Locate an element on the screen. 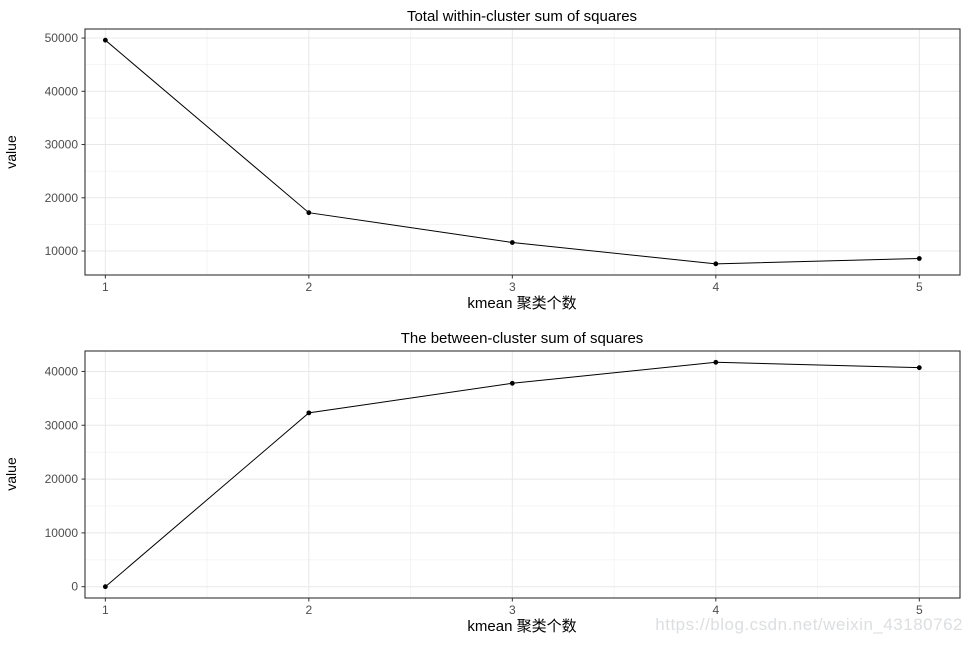 The height and width of the screenshot is (645, 969). chart-title: The between-cluster sum of squares is located at coordinates (522, 338).